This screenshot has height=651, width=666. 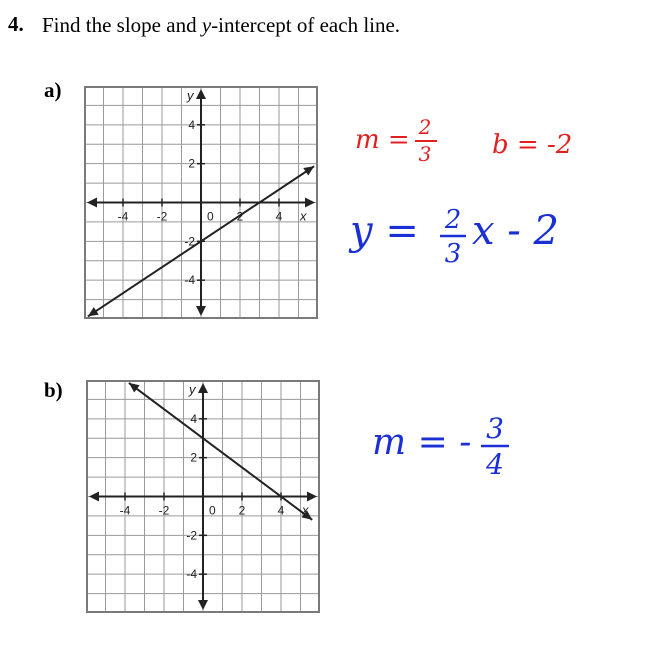 I want to click on work-a-intercept-text: b = -2, so click(x=532, y=145).